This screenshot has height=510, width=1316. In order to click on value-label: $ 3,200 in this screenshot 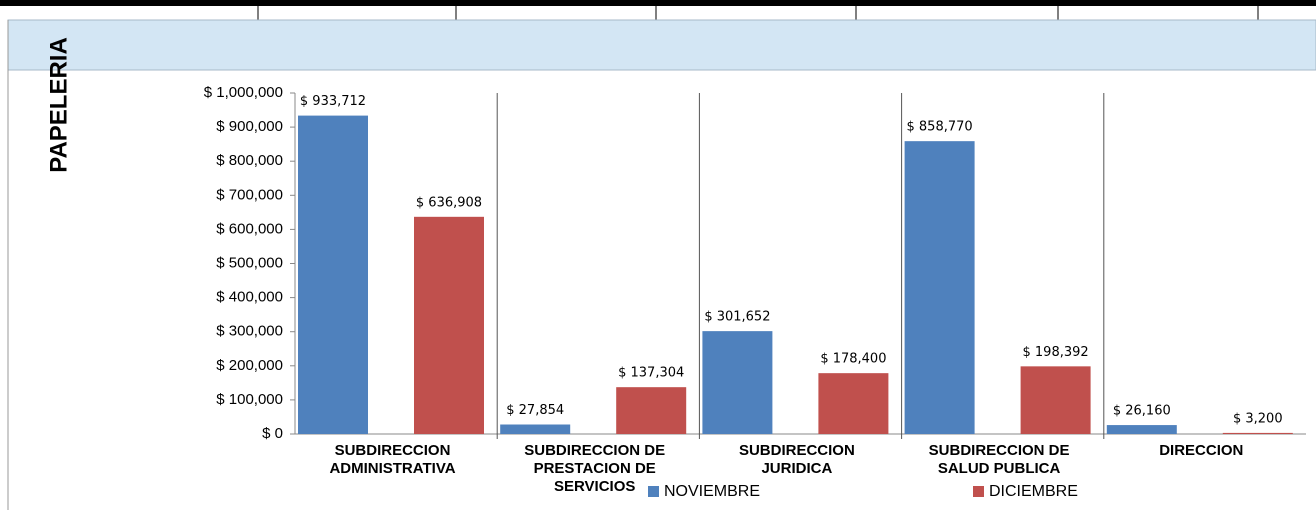, I will do `click(1258, 418)`.